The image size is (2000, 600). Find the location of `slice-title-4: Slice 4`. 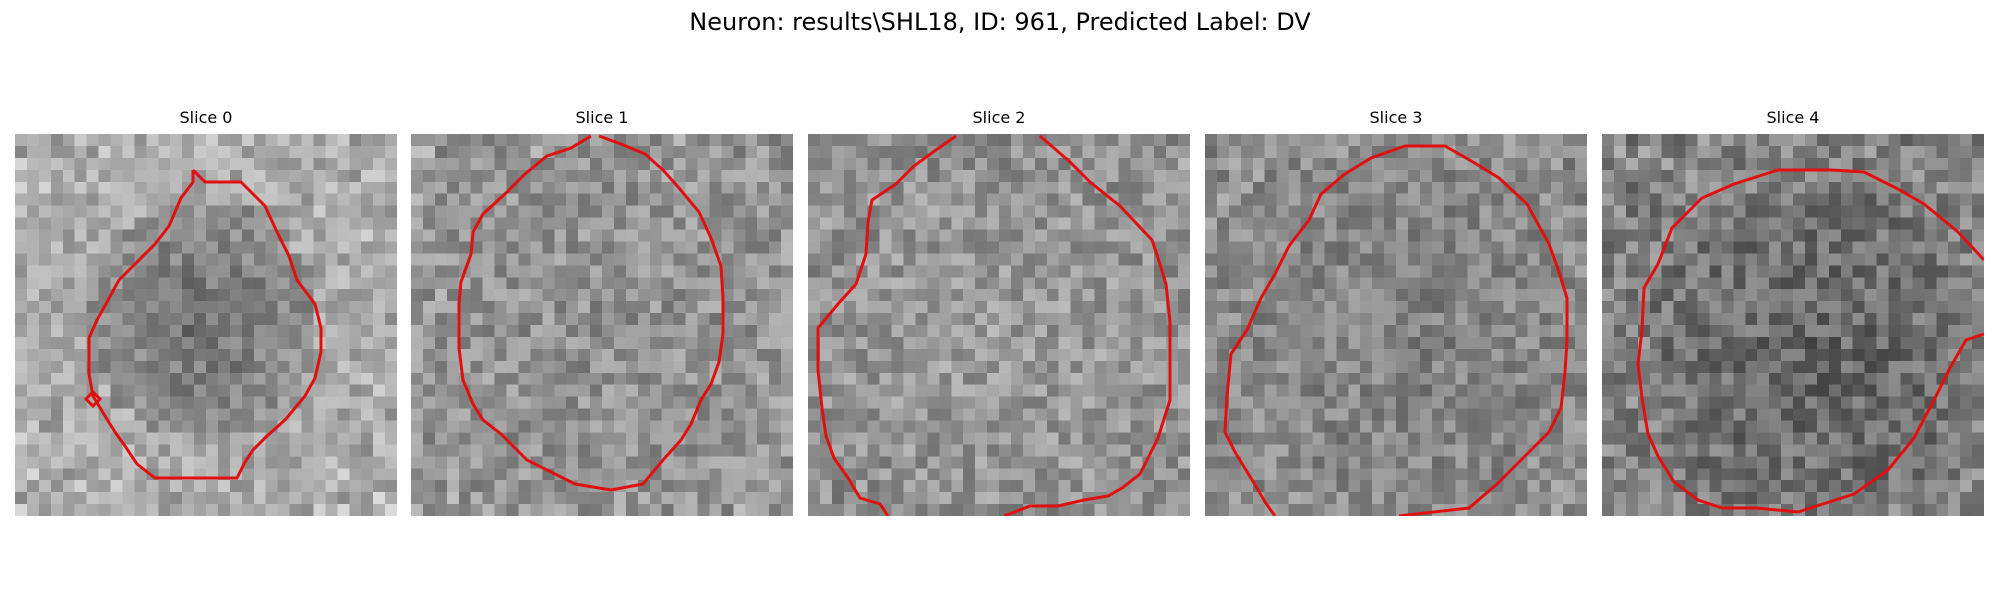

slice-title-4: Slice 4 is located at coordinates (1793, 117).